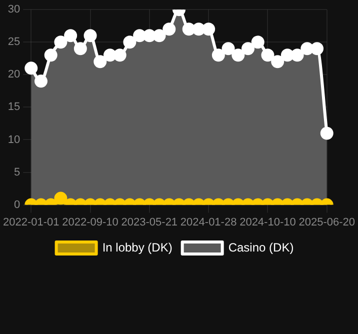  Describe the element at coordinates (268, 222) in the screenshot. I see `x-tick-label: 2024-10-10` at that location.